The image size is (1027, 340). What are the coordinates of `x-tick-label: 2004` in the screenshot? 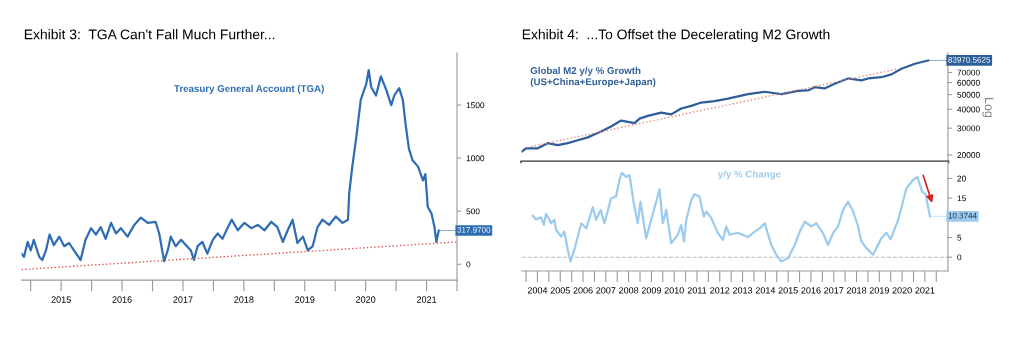 It's located at (537, 290).